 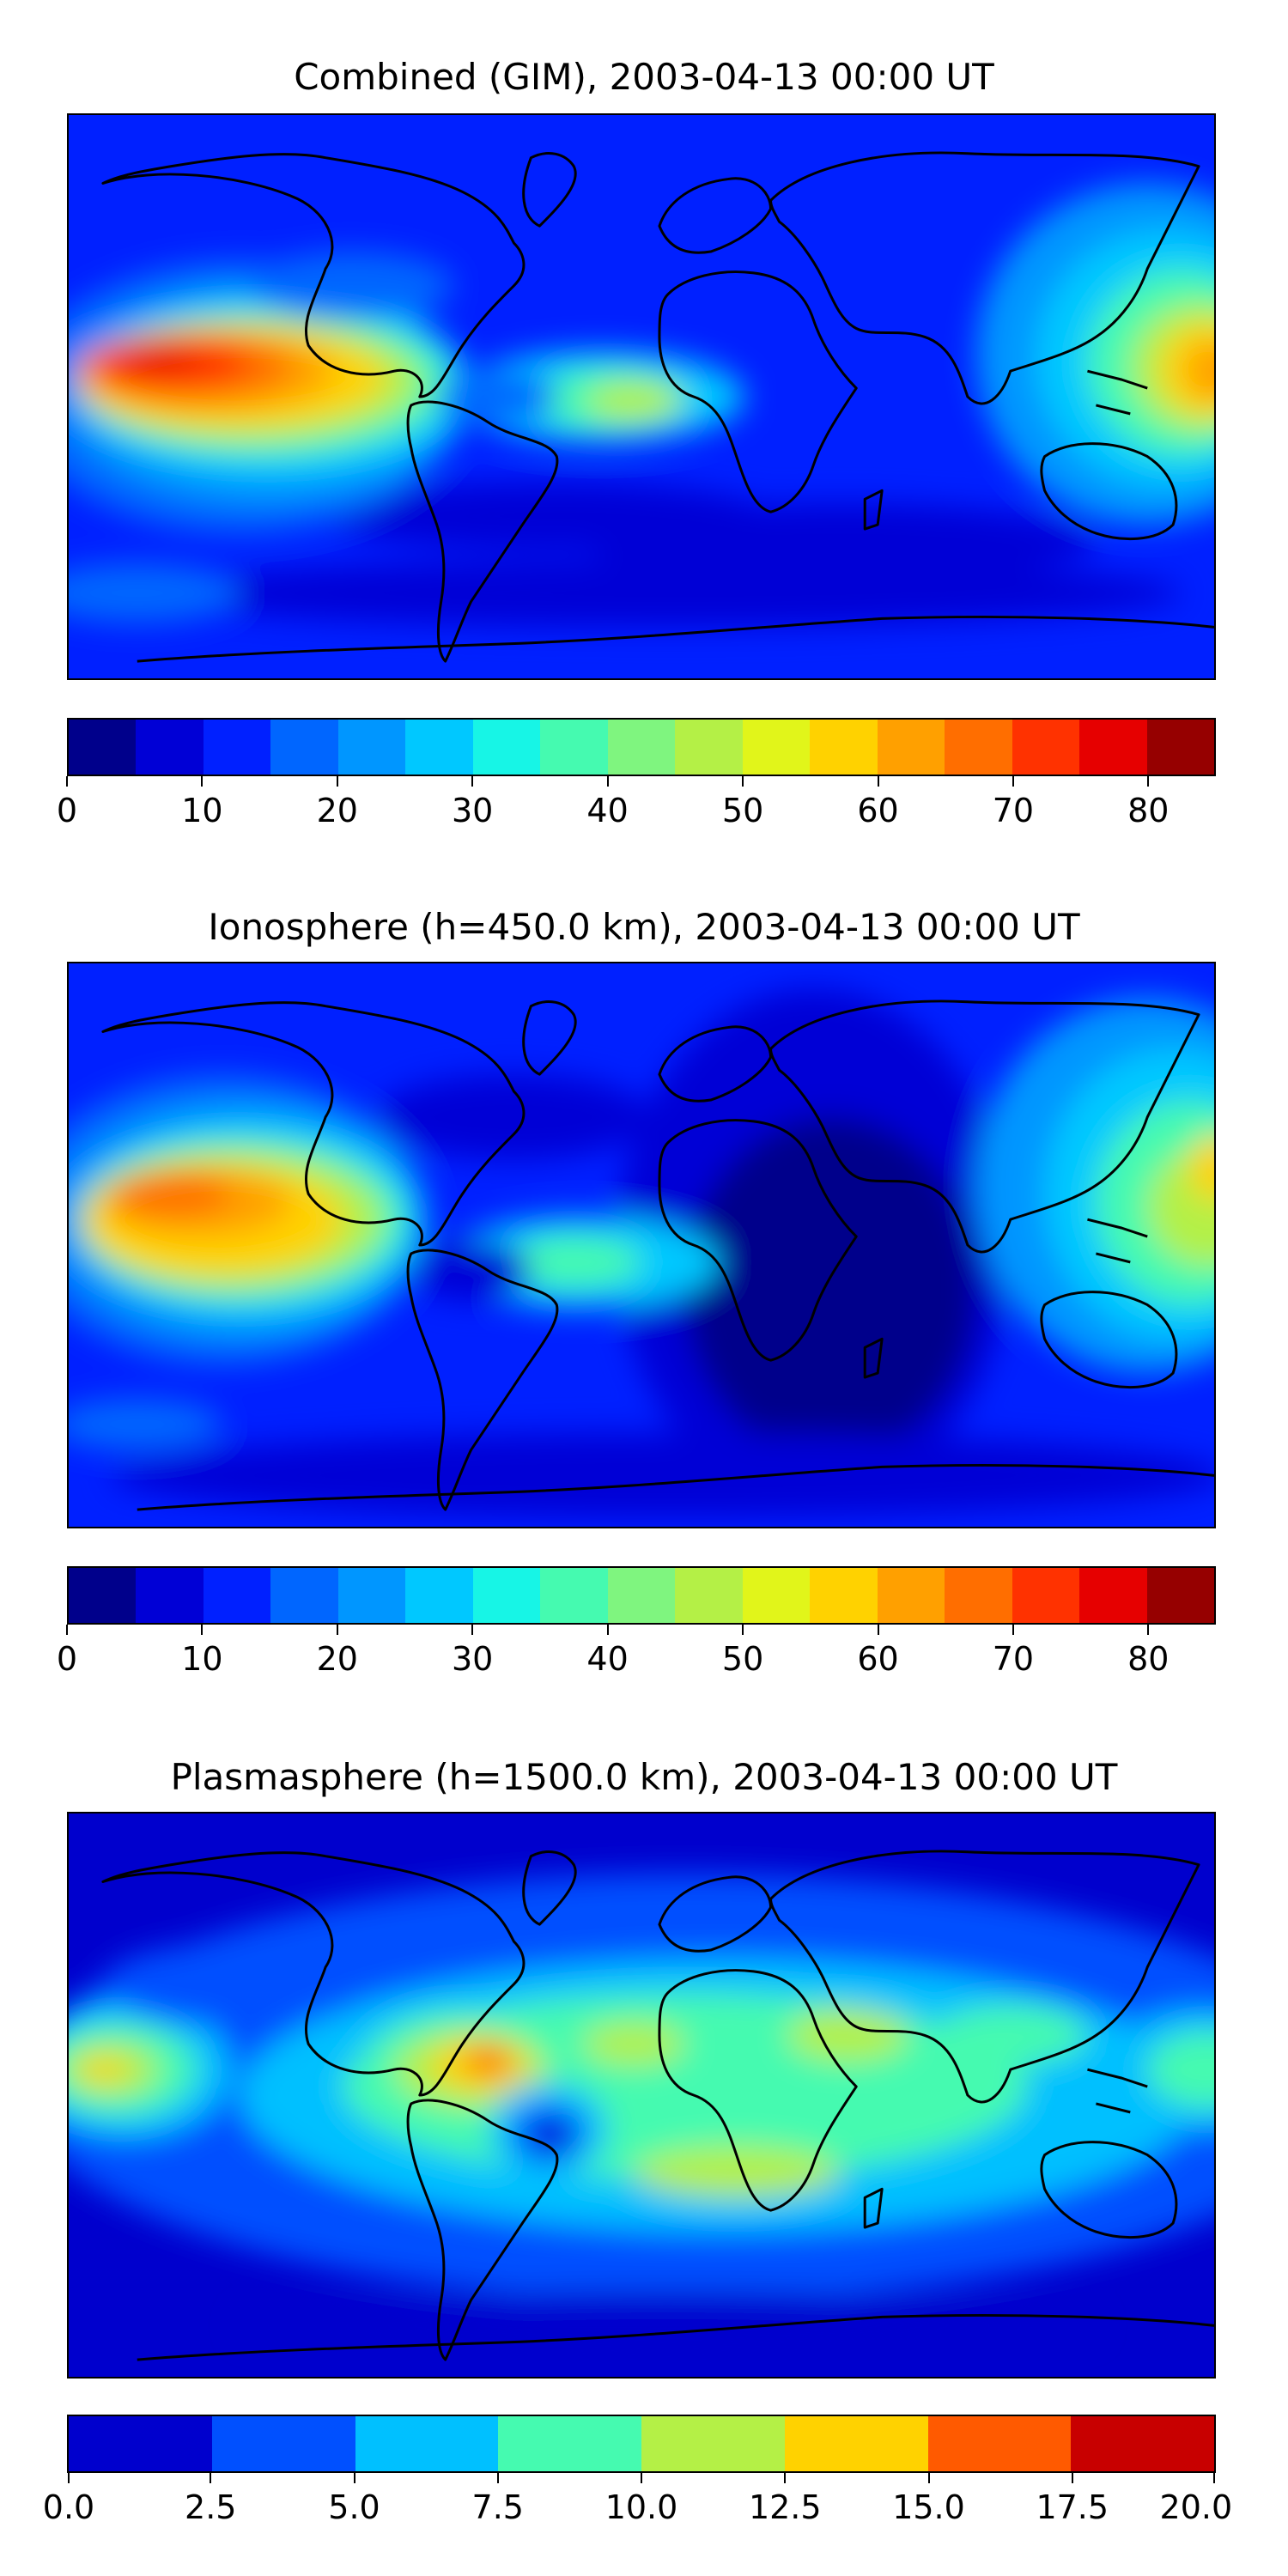 I want to click on panel1-title: Combined (GIM), 2003-04-13 00:00 UT, so click(x=644, y=77).